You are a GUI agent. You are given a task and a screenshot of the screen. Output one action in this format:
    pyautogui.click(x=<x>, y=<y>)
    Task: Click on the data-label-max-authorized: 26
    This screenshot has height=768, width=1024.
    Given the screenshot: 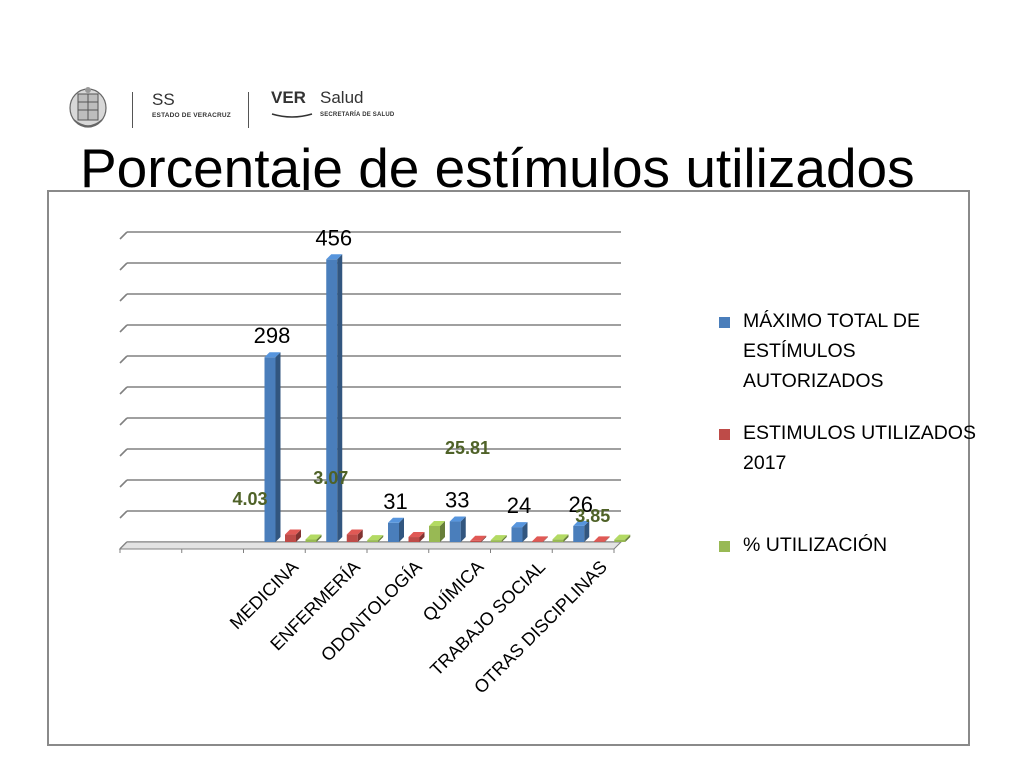 What is the action you would take?
    pyautogui.click(x=581, y=504)
    